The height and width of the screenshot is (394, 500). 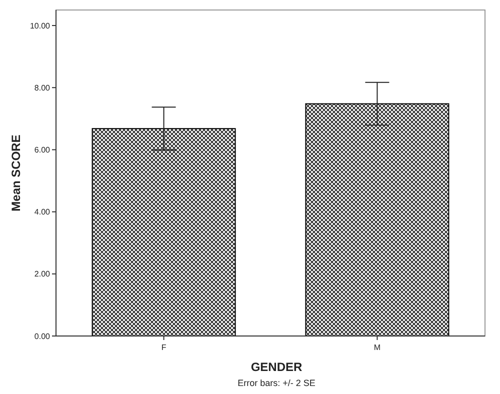 What do you see at coordinates (277, 383) in the screenshot?
I see `text: Error bars: +/- 2 SE` at bounding box center [277, 383].